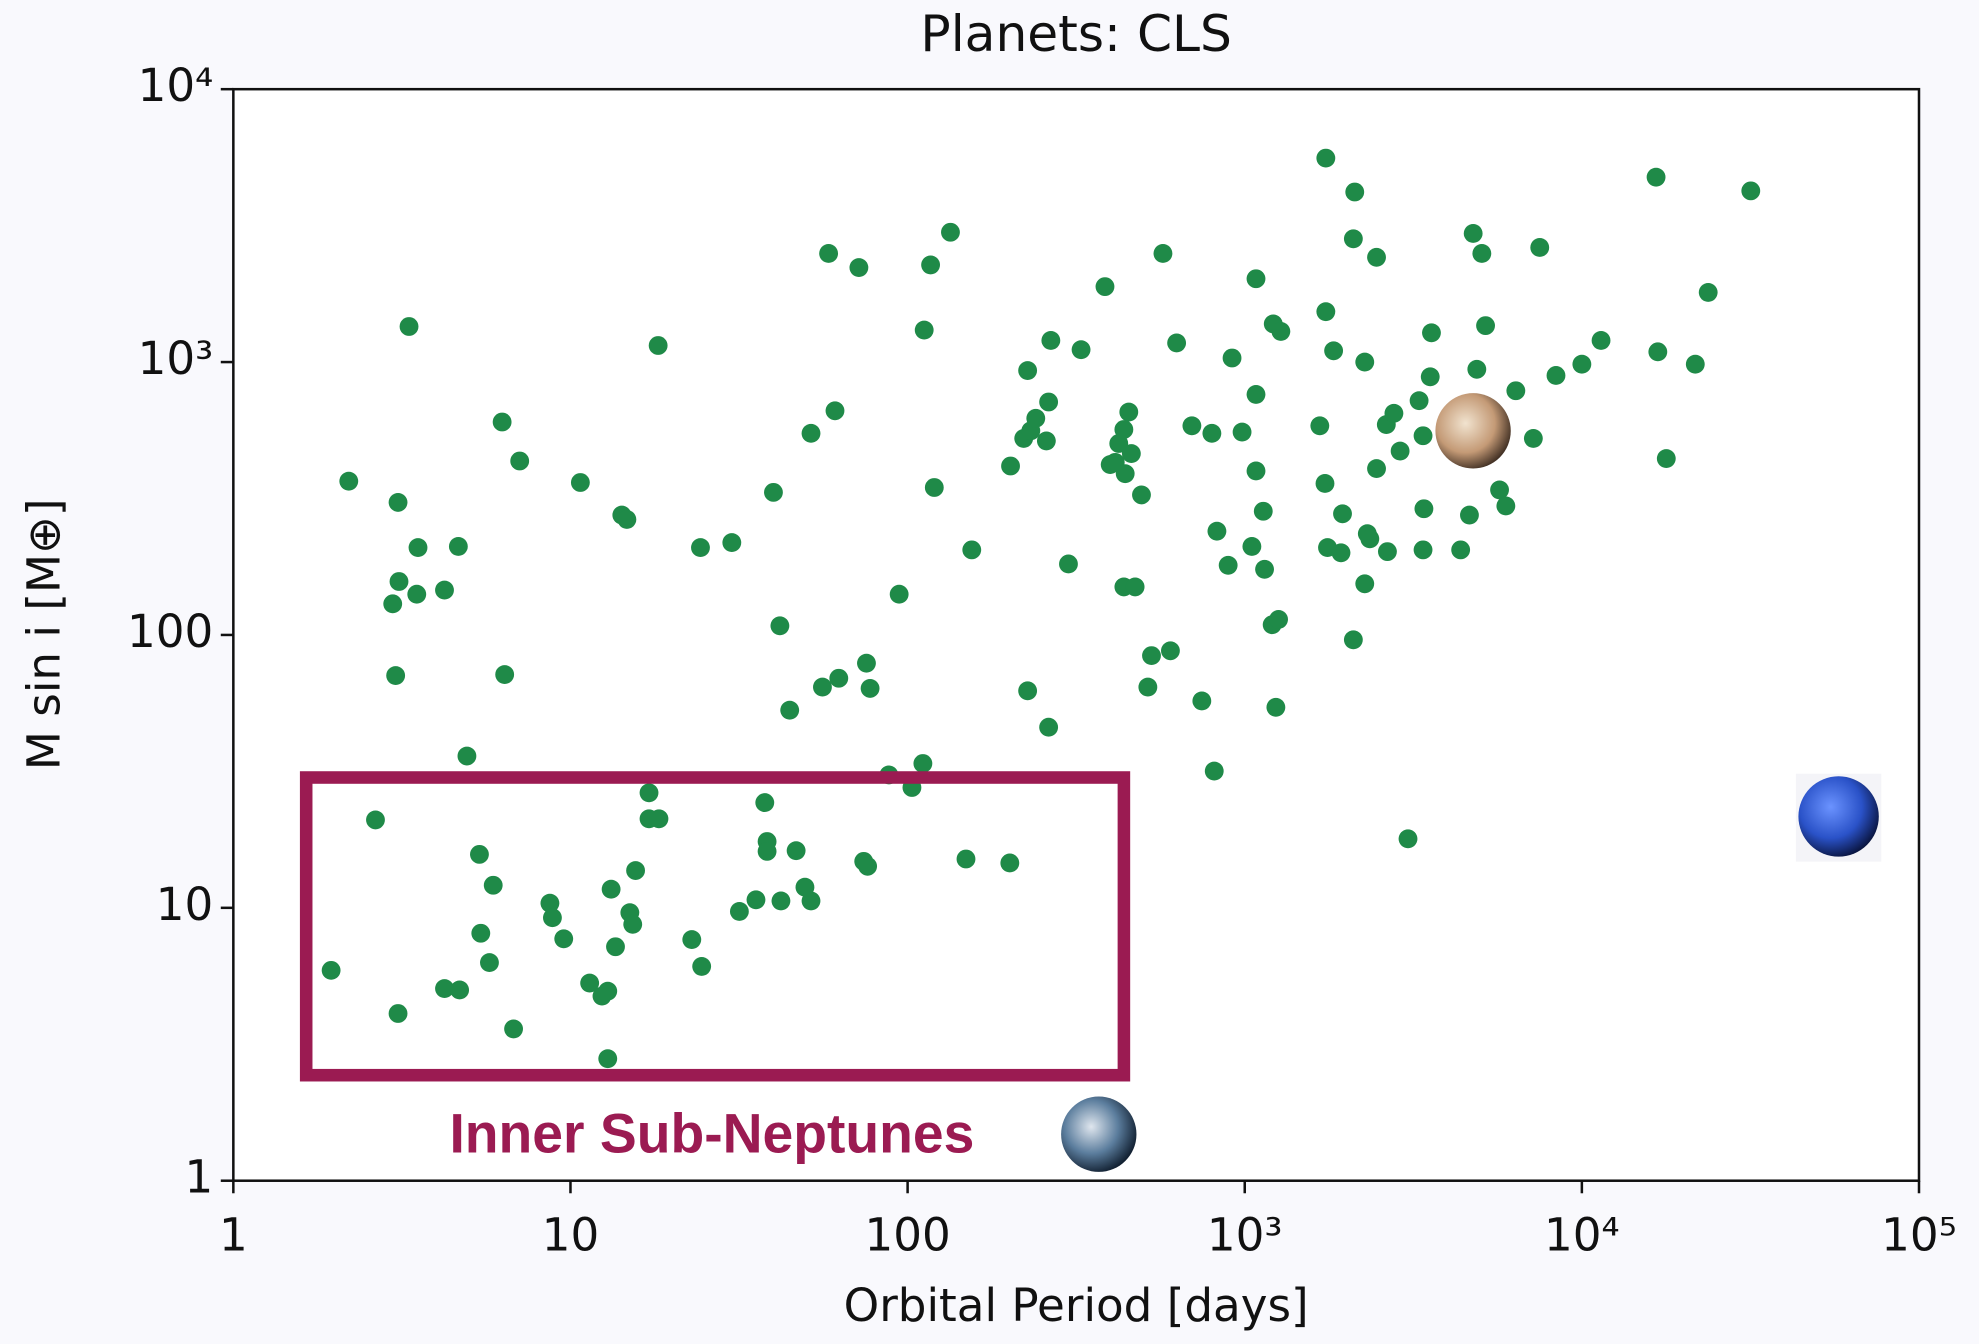 The width and height of the screenshot is (1979, 1344). Describe the element at coordinates (907, 1234) in the screenshot. I see `x-tick-label: 100` at that location.